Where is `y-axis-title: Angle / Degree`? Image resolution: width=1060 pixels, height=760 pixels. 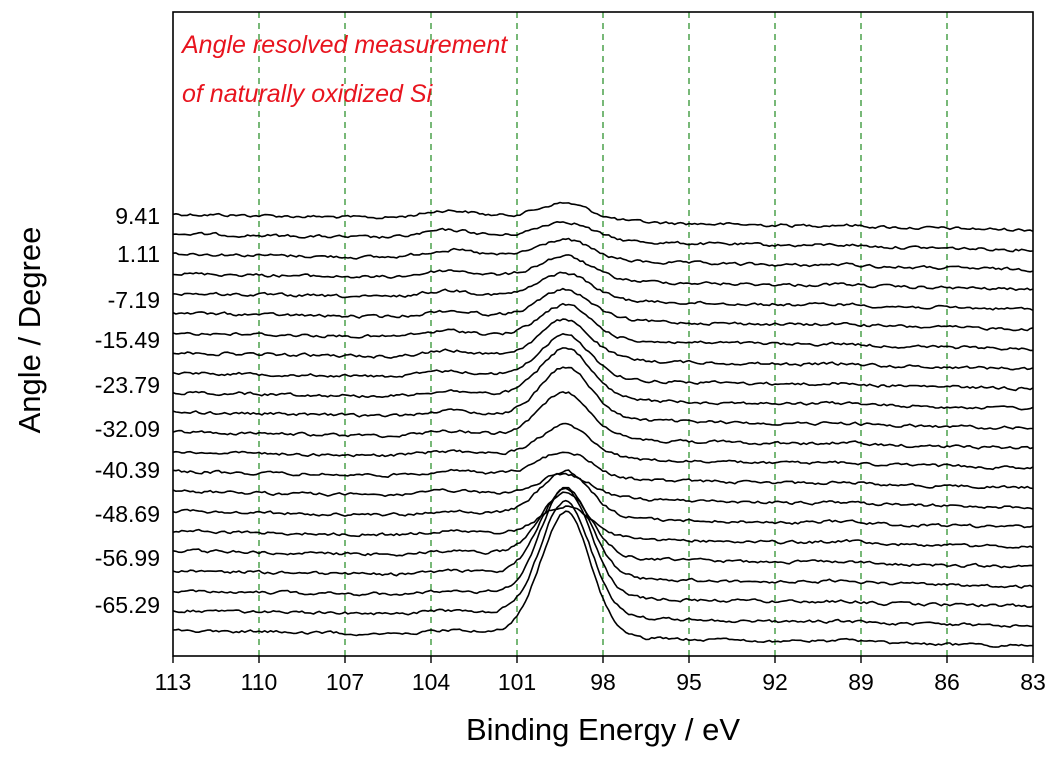
y-axis-title: Angle / Degree is located at coordinates (29, 330).